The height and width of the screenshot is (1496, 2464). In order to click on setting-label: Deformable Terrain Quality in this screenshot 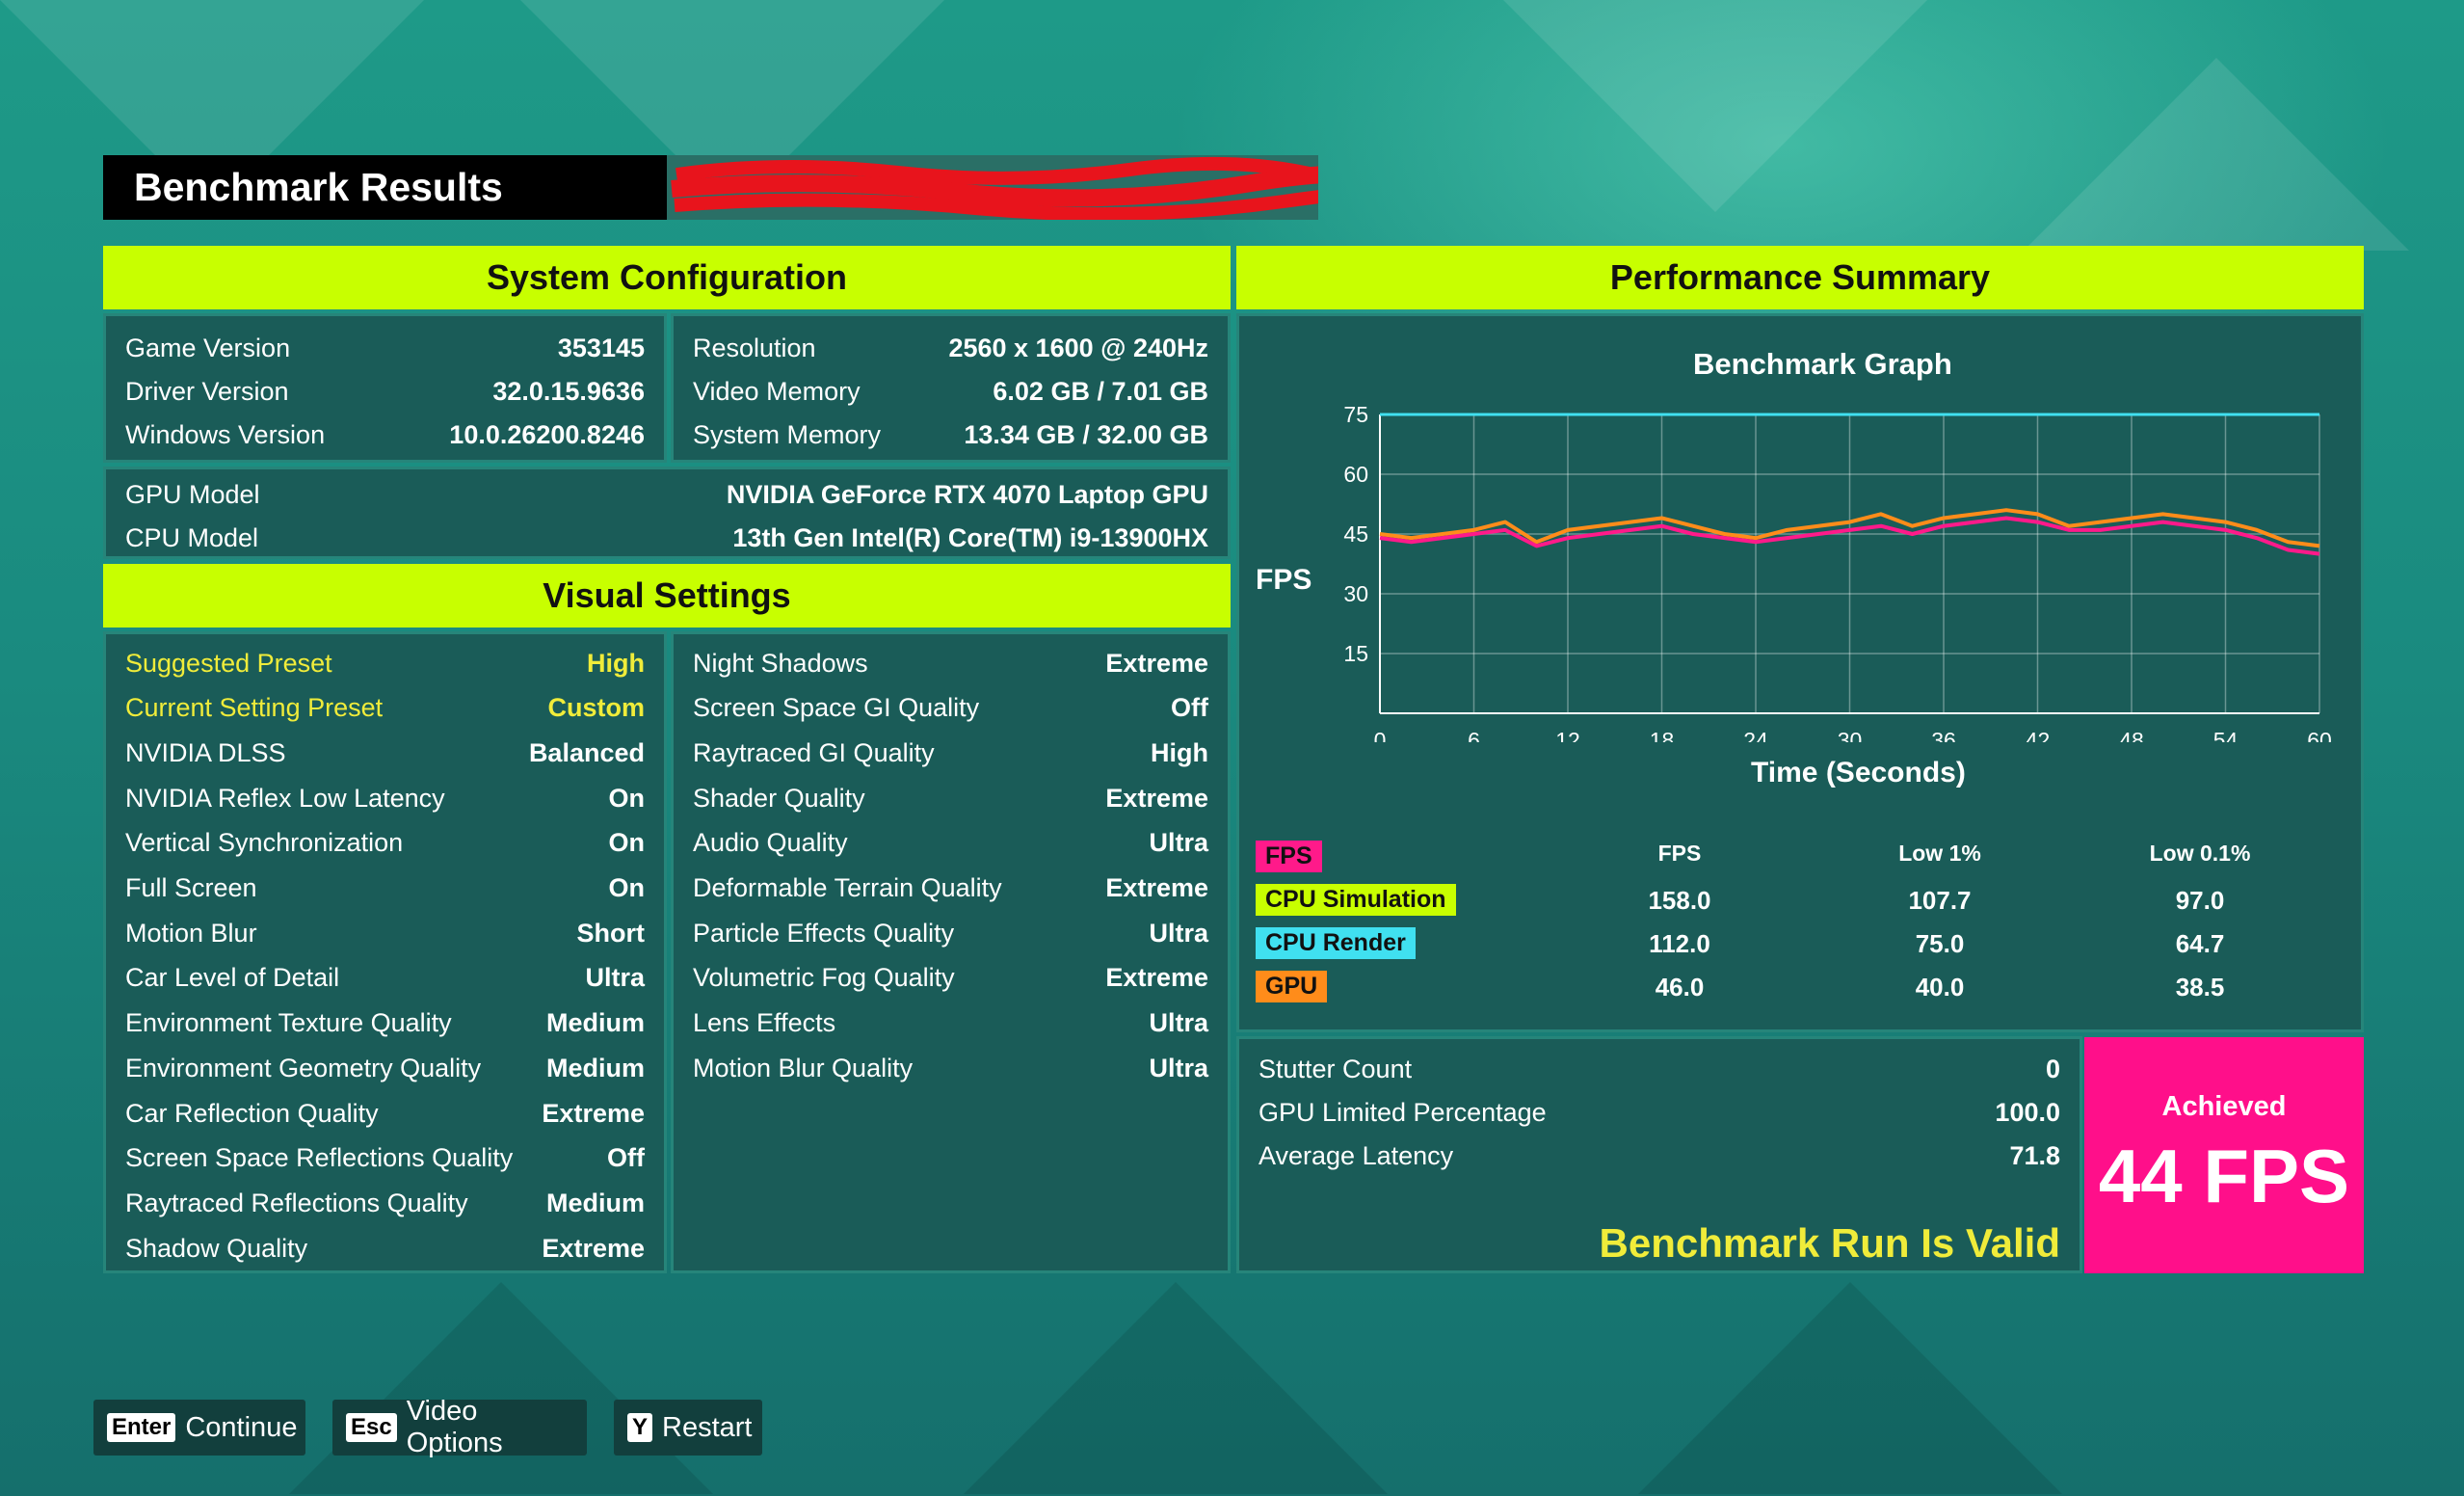, I will do `click(847, 887)`.